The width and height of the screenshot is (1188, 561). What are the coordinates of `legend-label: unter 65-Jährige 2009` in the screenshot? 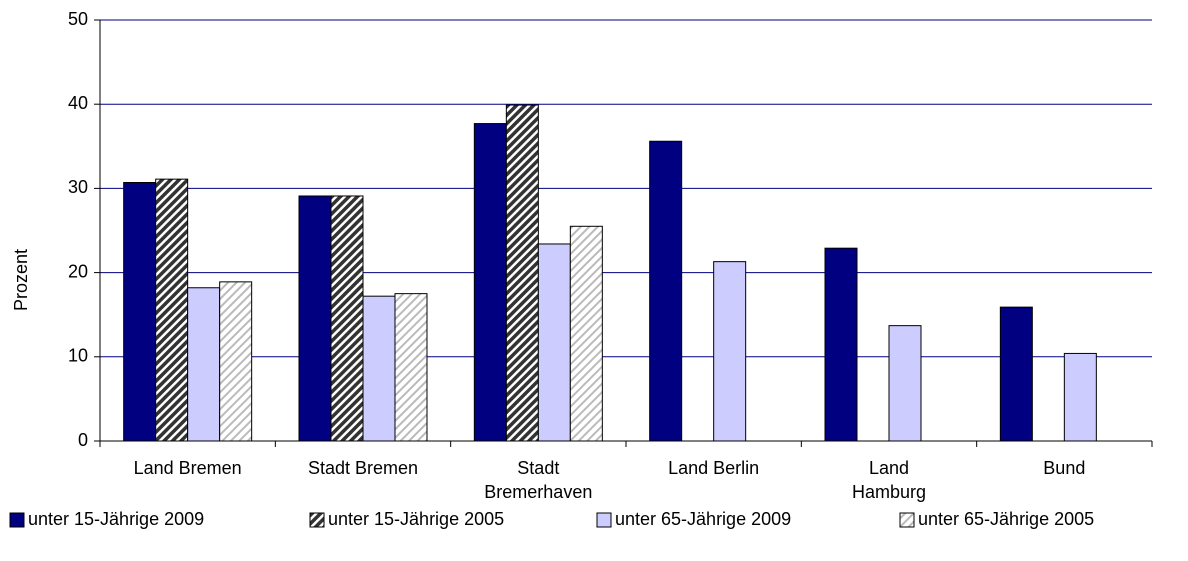 It's located at (703, 519).